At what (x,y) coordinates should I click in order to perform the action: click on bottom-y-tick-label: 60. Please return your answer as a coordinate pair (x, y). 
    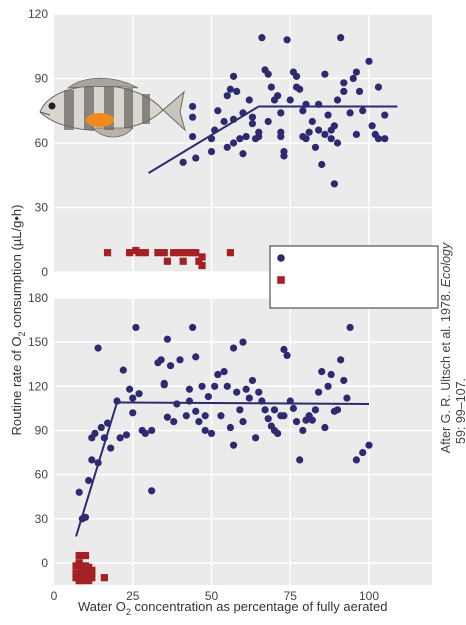
    Looking at the image, I should click on (42, 475).